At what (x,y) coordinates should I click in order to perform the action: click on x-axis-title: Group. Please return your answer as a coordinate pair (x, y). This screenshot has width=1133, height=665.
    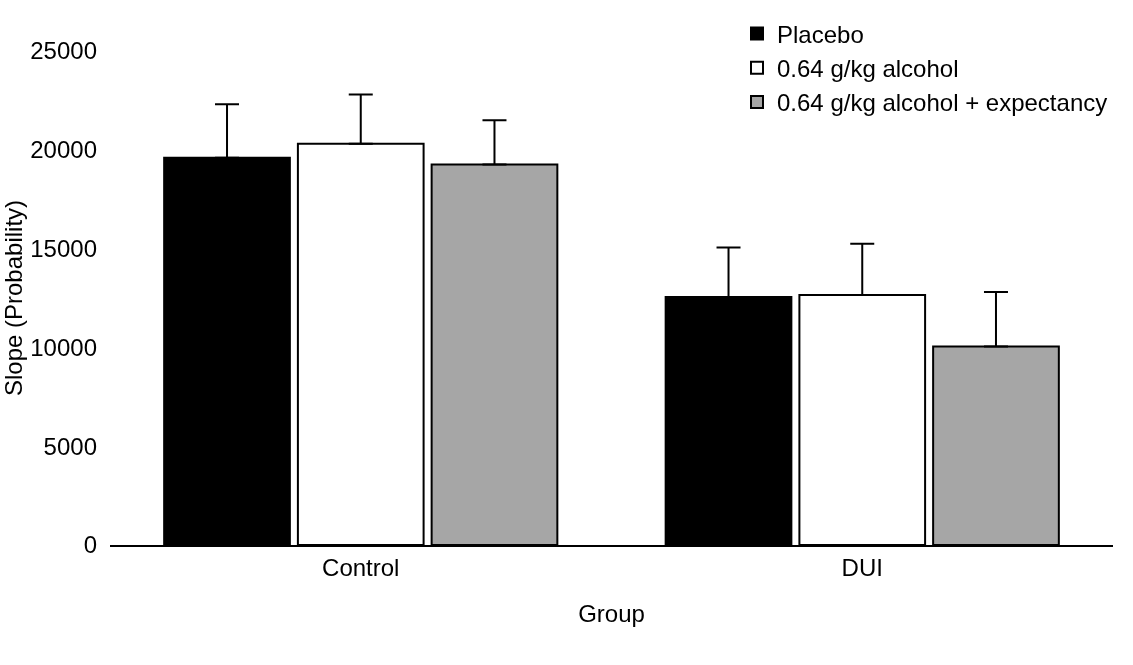
    Looking at the image, I should click on (611, 613).